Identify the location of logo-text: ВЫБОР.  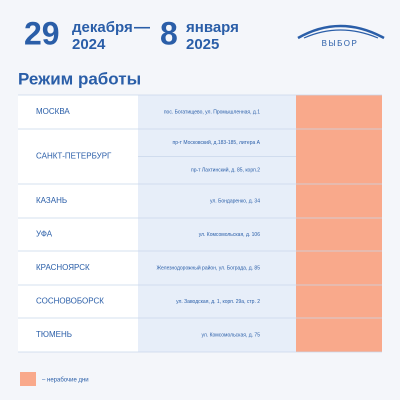
(340, 43).